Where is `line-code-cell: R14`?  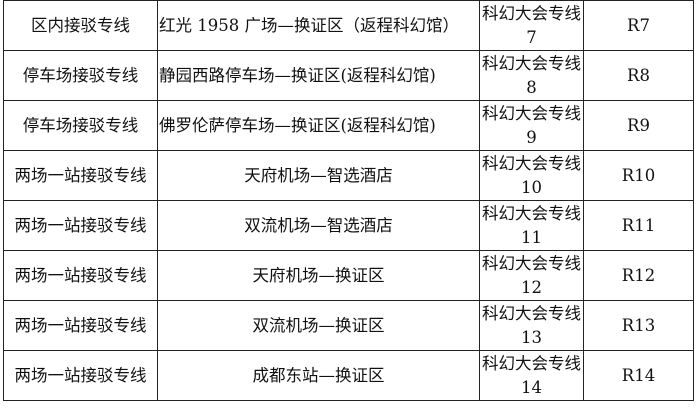 line-code-cell: R14 is located at coordinates (638, 375).